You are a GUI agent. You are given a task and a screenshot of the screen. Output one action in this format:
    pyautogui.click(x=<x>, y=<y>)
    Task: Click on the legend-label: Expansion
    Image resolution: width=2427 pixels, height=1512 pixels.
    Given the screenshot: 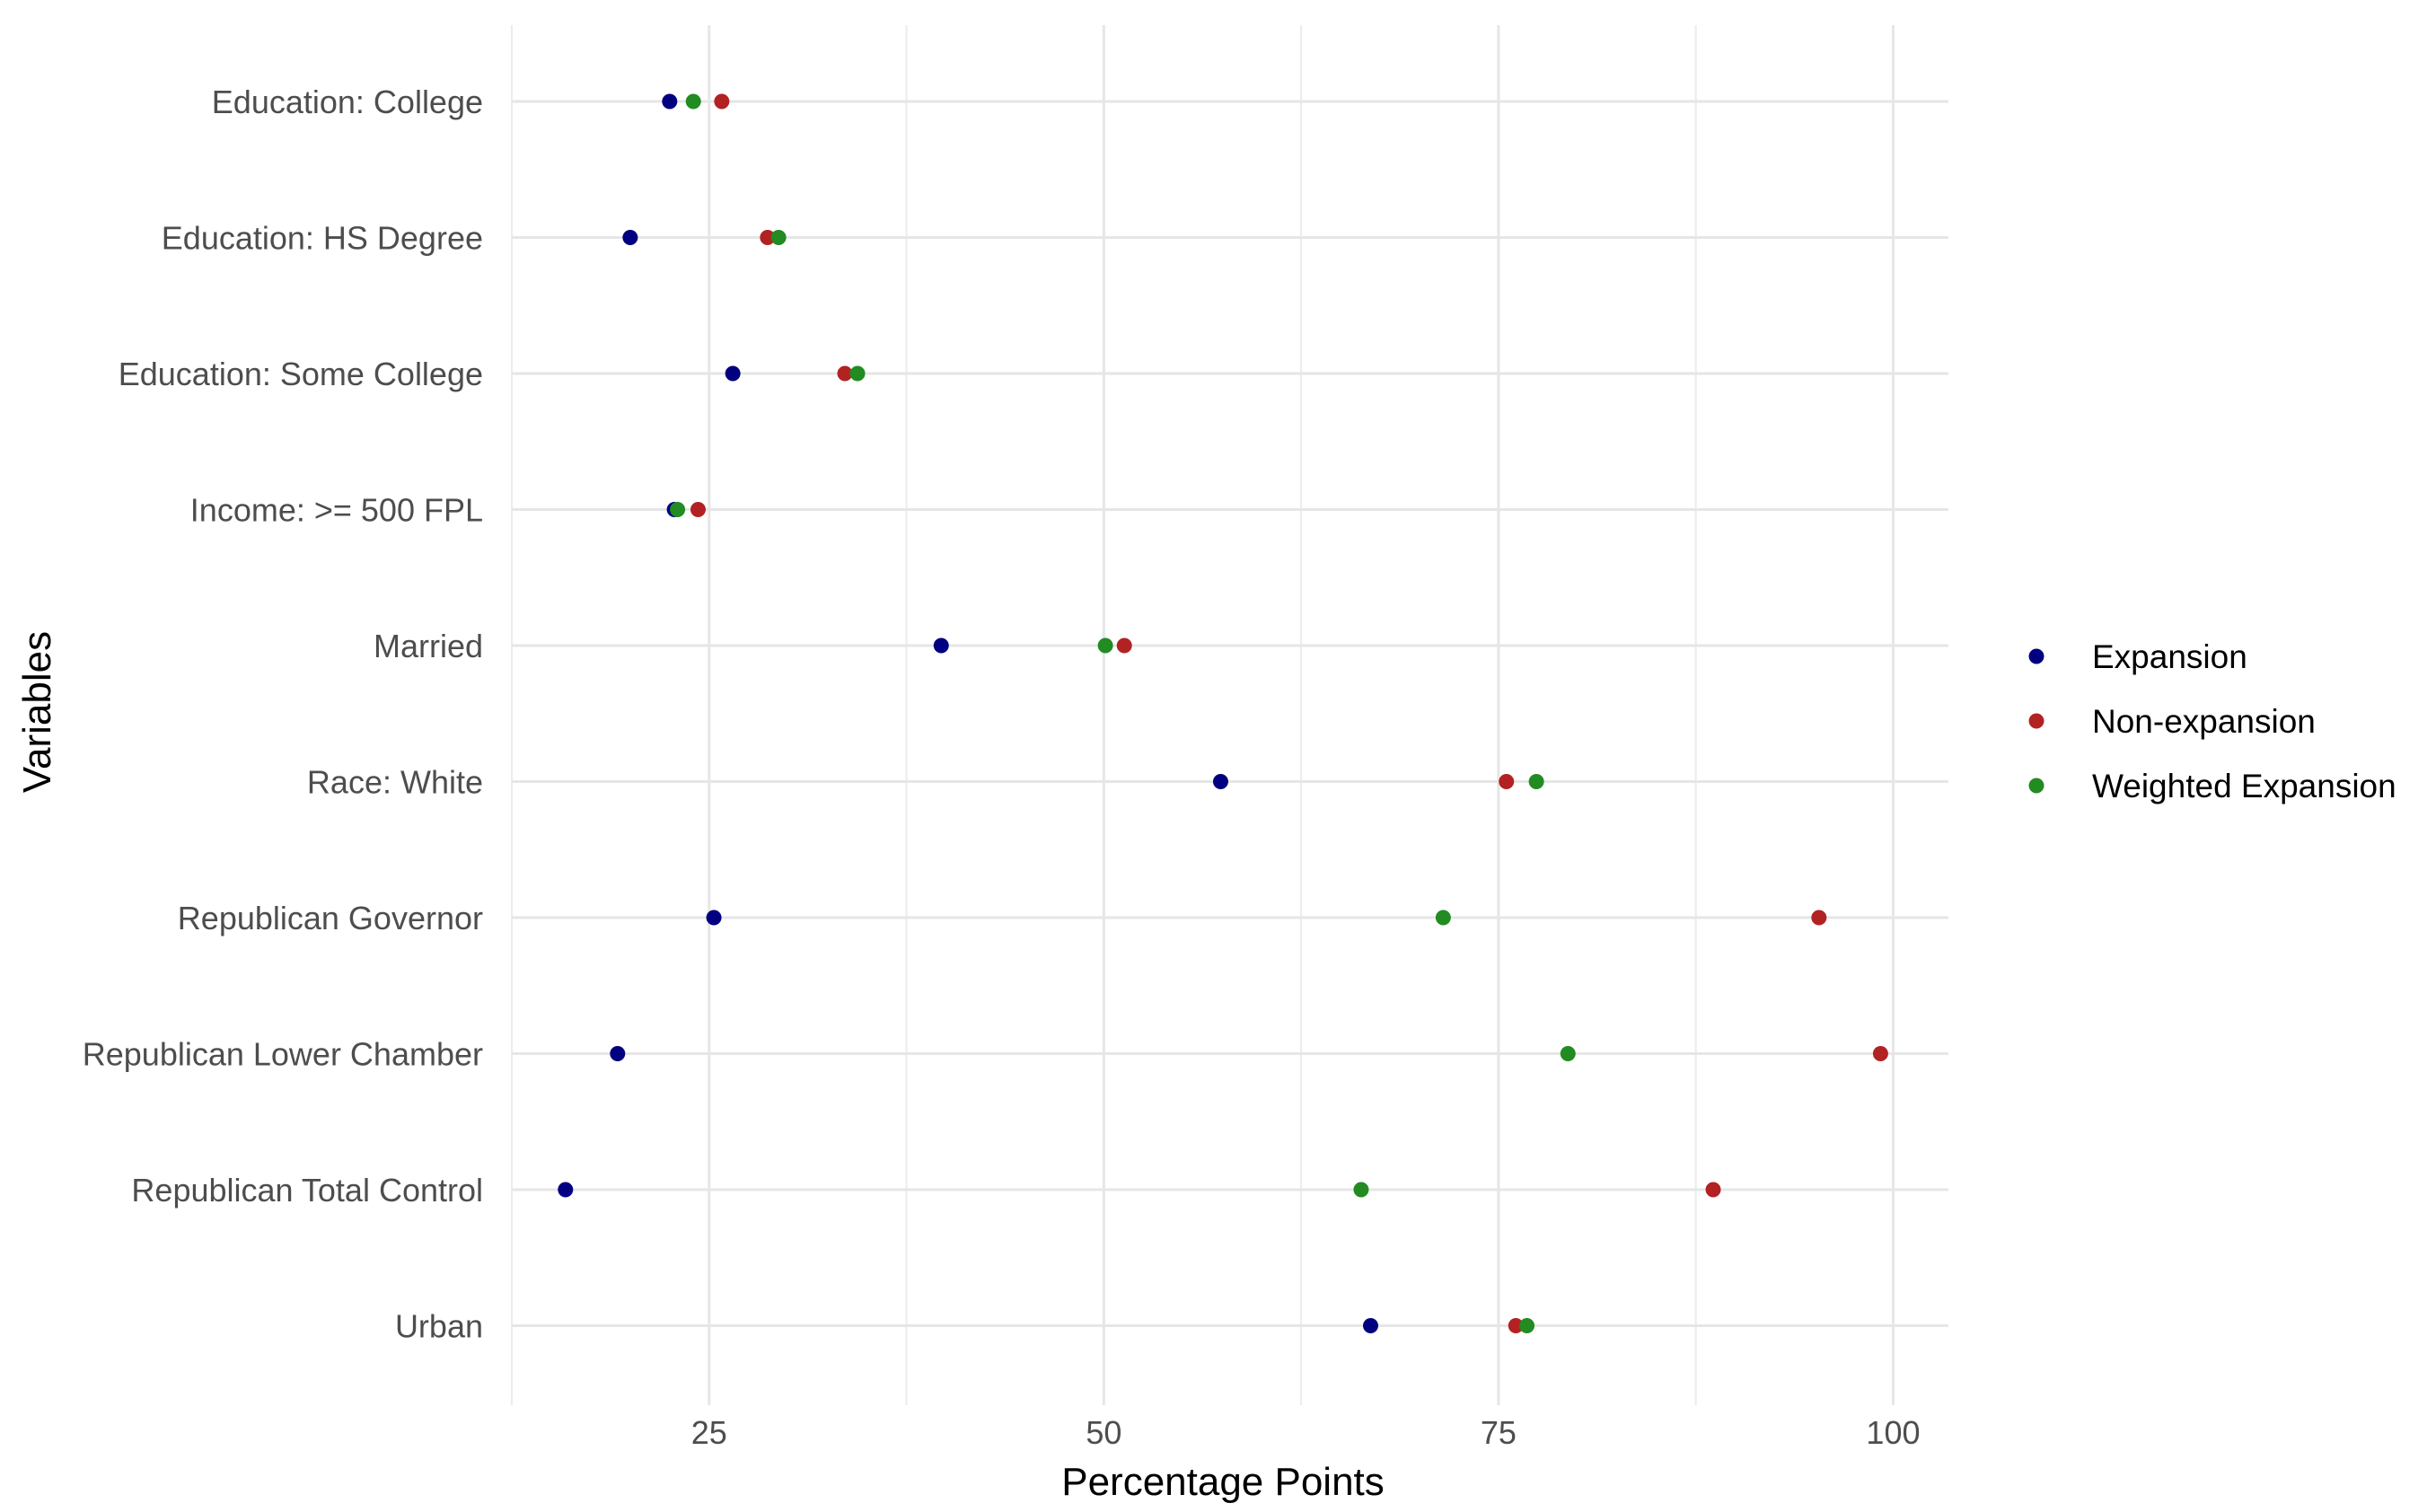 What is the action you would take?
    pyautogui.click(x=2169, y=656)
    